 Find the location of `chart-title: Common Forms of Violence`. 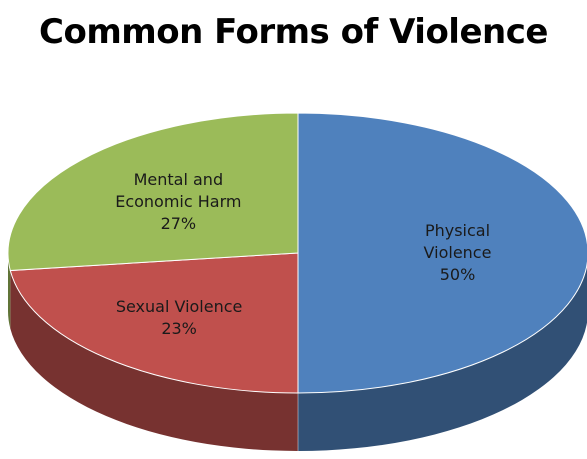

chart-title: Common Forms of Violence is located at coordinates (293, 32).